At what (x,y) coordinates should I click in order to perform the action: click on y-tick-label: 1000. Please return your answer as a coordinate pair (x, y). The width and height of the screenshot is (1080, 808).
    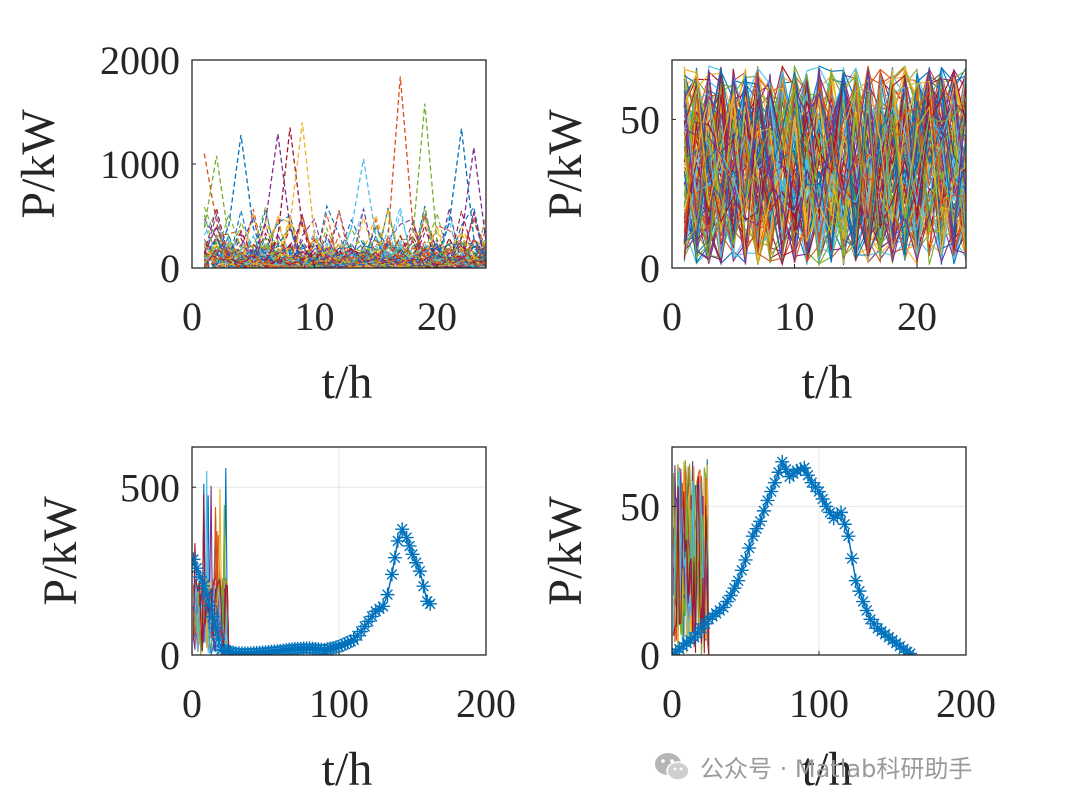
    Looking at the image, I should click on (140, 164).